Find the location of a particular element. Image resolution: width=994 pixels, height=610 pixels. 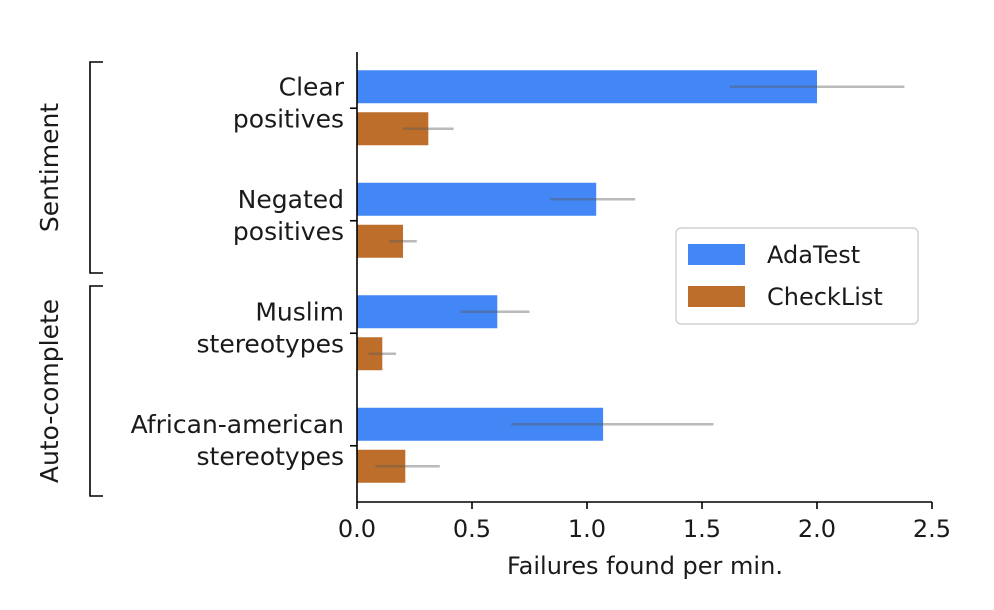

legend-label-adatest: AdaTest is located at coordinates (813, 255).